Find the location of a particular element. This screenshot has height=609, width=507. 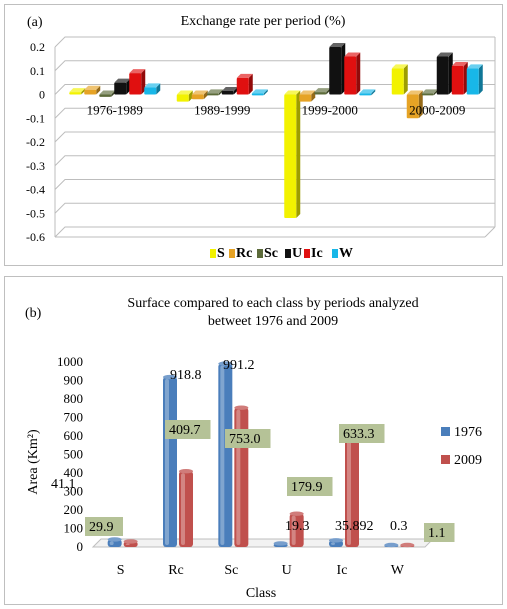

bar-Ic-1989-1999 is located at coordinates (244, 84).